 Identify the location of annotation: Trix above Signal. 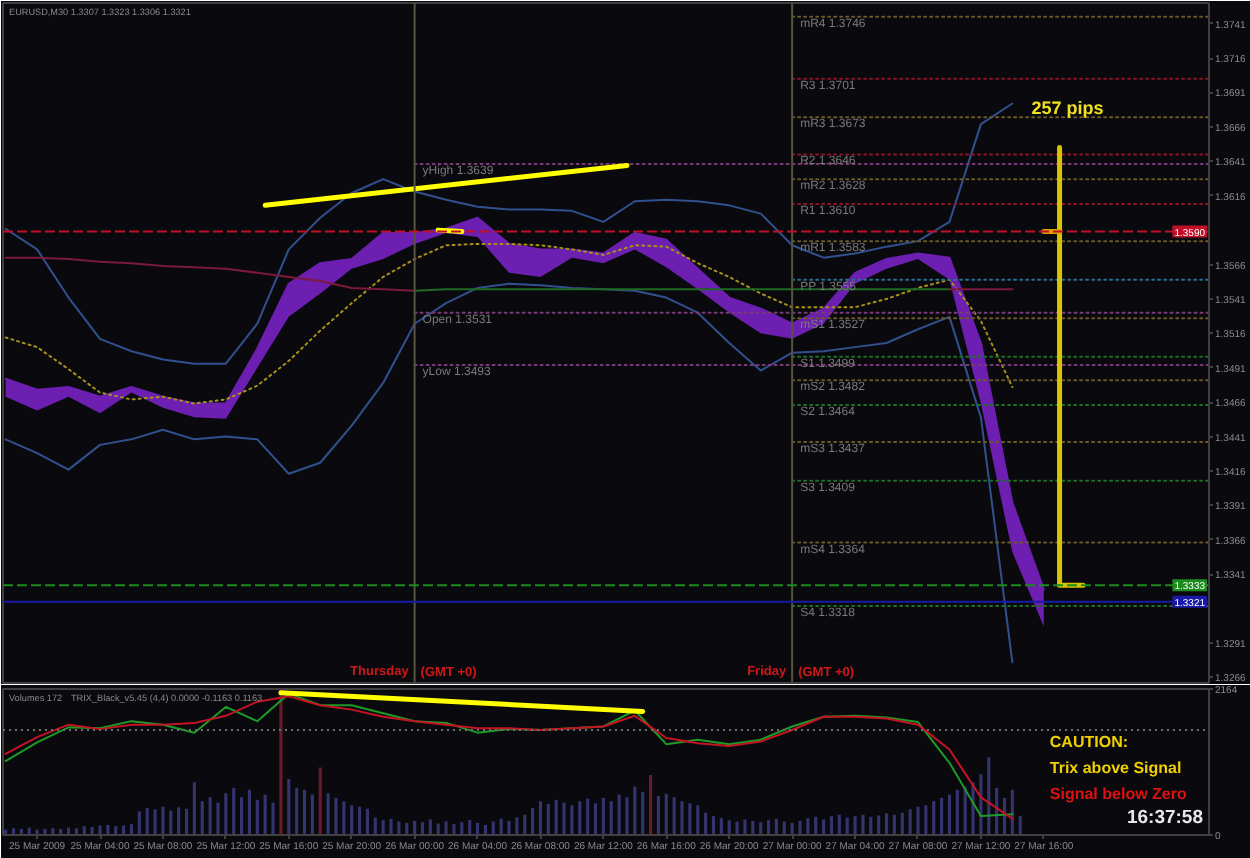
(1115, 768).